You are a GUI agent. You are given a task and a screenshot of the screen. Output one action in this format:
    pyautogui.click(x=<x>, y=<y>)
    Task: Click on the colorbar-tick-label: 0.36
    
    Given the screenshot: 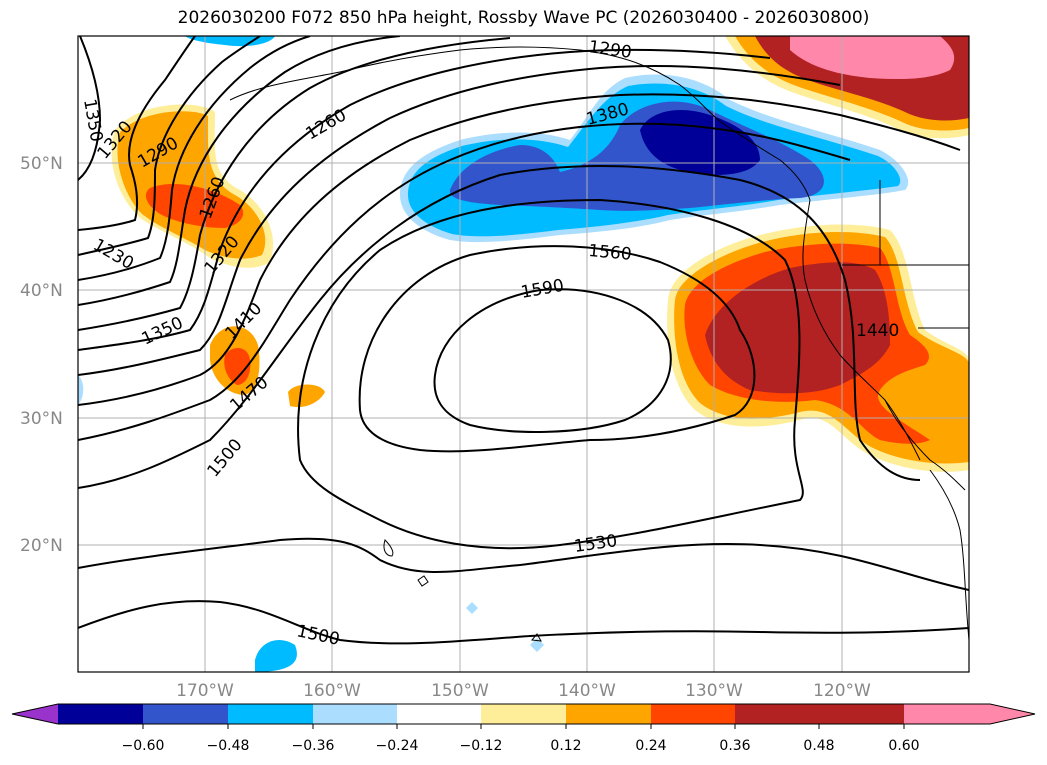 What is the action you would take?
    pyautogui.click(x=734, y=746)
    